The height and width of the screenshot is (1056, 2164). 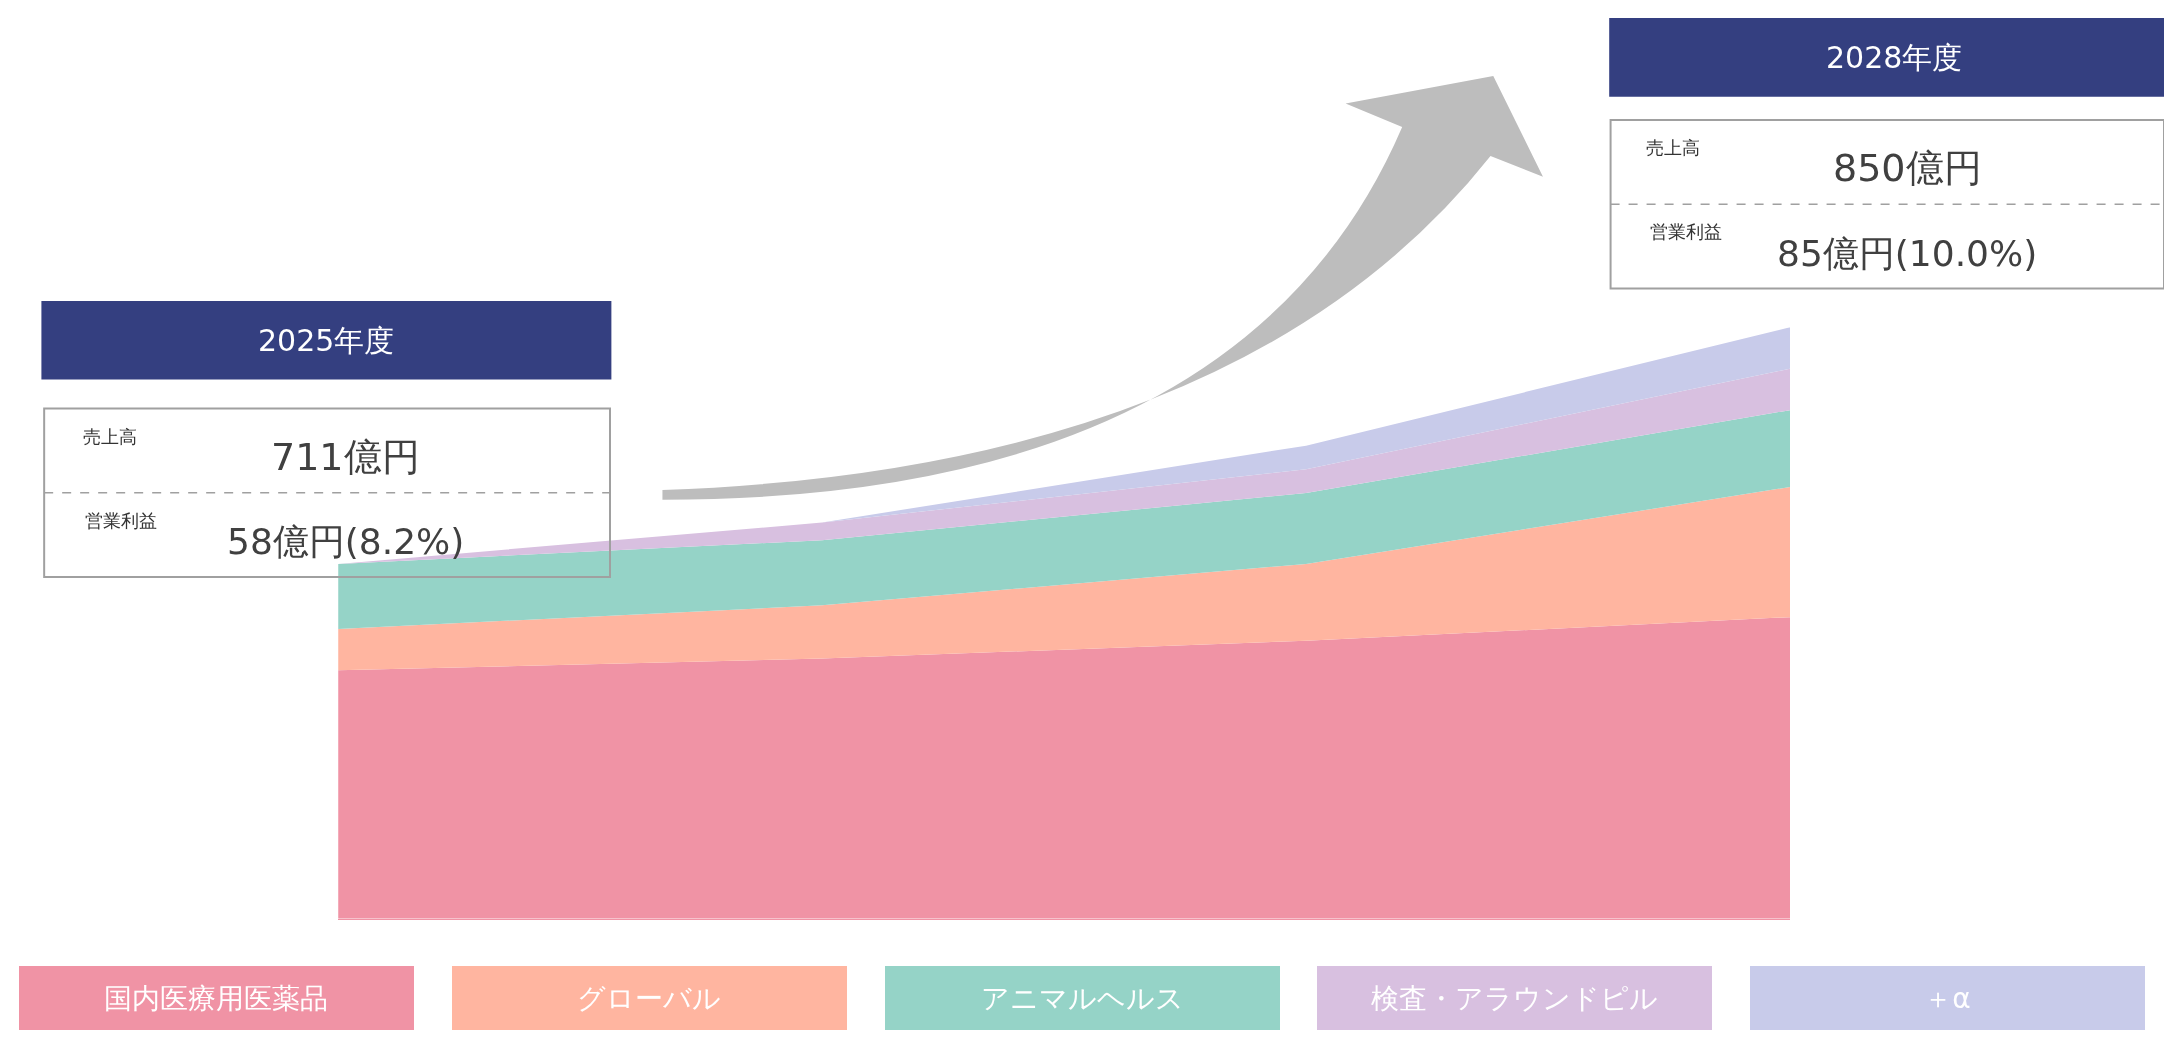 What do you see at coordinates (1082, 998) in the screenshot?
I see `text: アニマルヘルス` at bounding box center [1082, 998].